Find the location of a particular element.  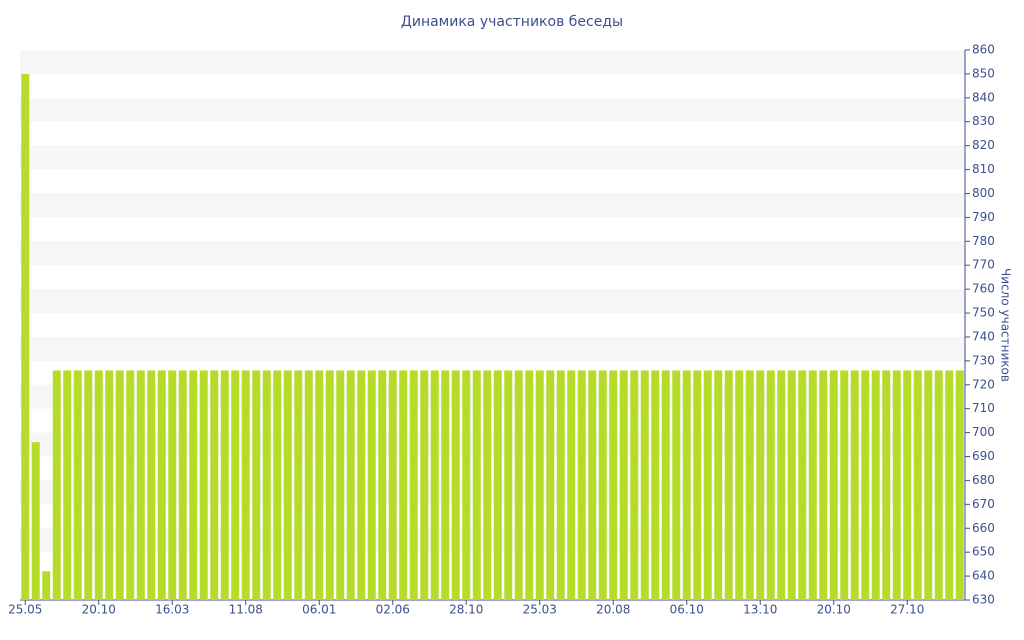

y-tick-label: 660 is located at coordinates (983, 528).